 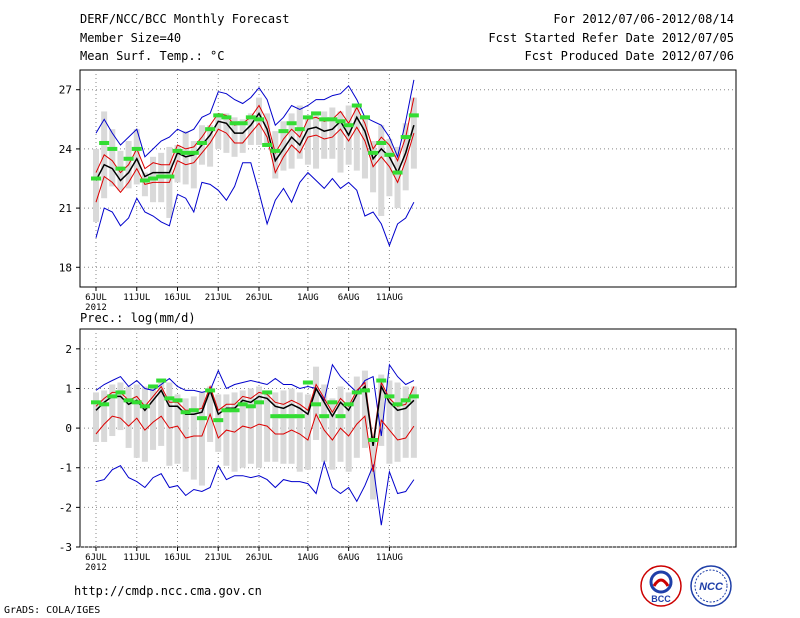 I want to click on y-tick-label: -3, so click(x=65, y=547).